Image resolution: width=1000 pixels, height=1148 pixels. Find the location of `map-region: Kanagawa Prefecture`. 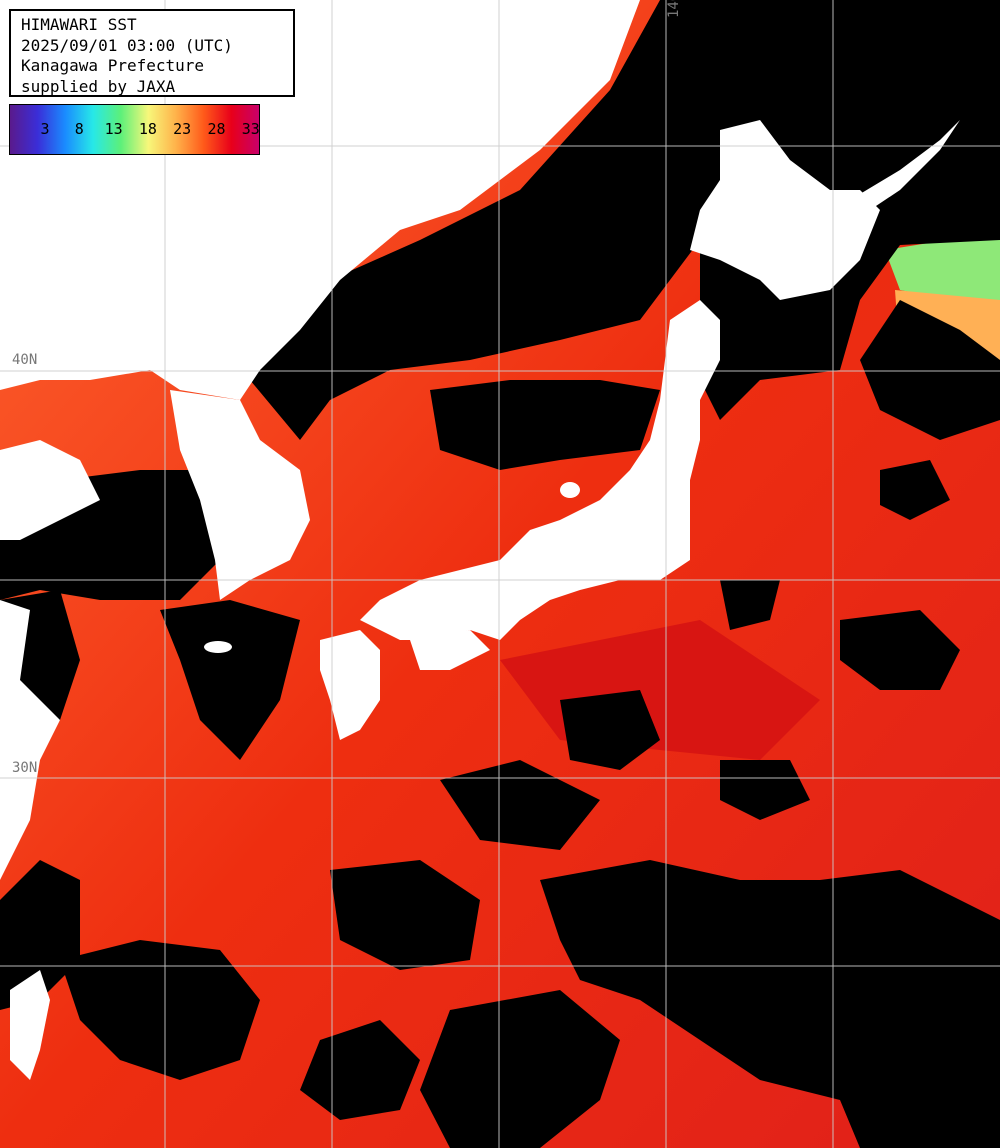

map-region: Kanagawa Prefecture is located at coordinates (113, 65).